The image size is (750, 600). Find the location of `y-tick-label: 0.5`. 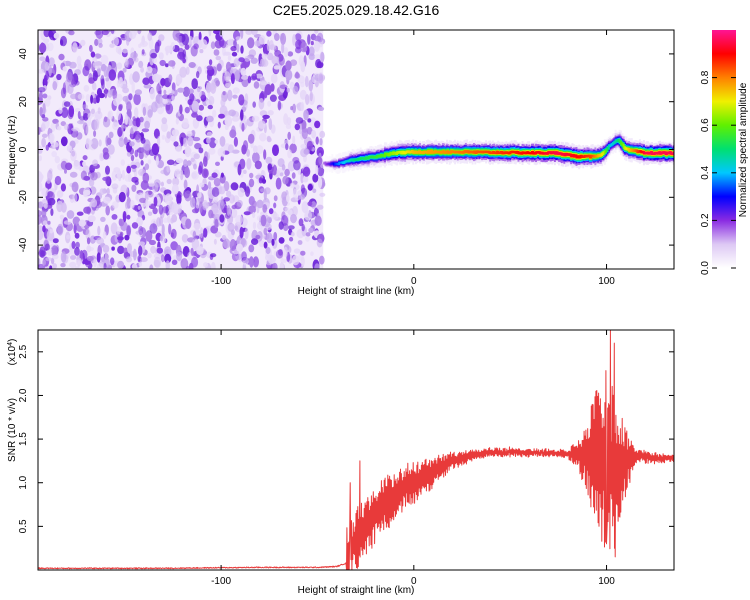

y-tick-label: 0.5 is located at coordinates (23, 526).